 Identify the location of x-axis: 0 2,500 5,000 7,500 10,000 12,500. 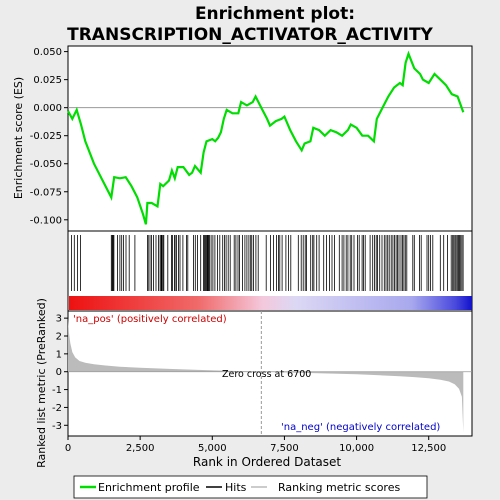
(255, 445).